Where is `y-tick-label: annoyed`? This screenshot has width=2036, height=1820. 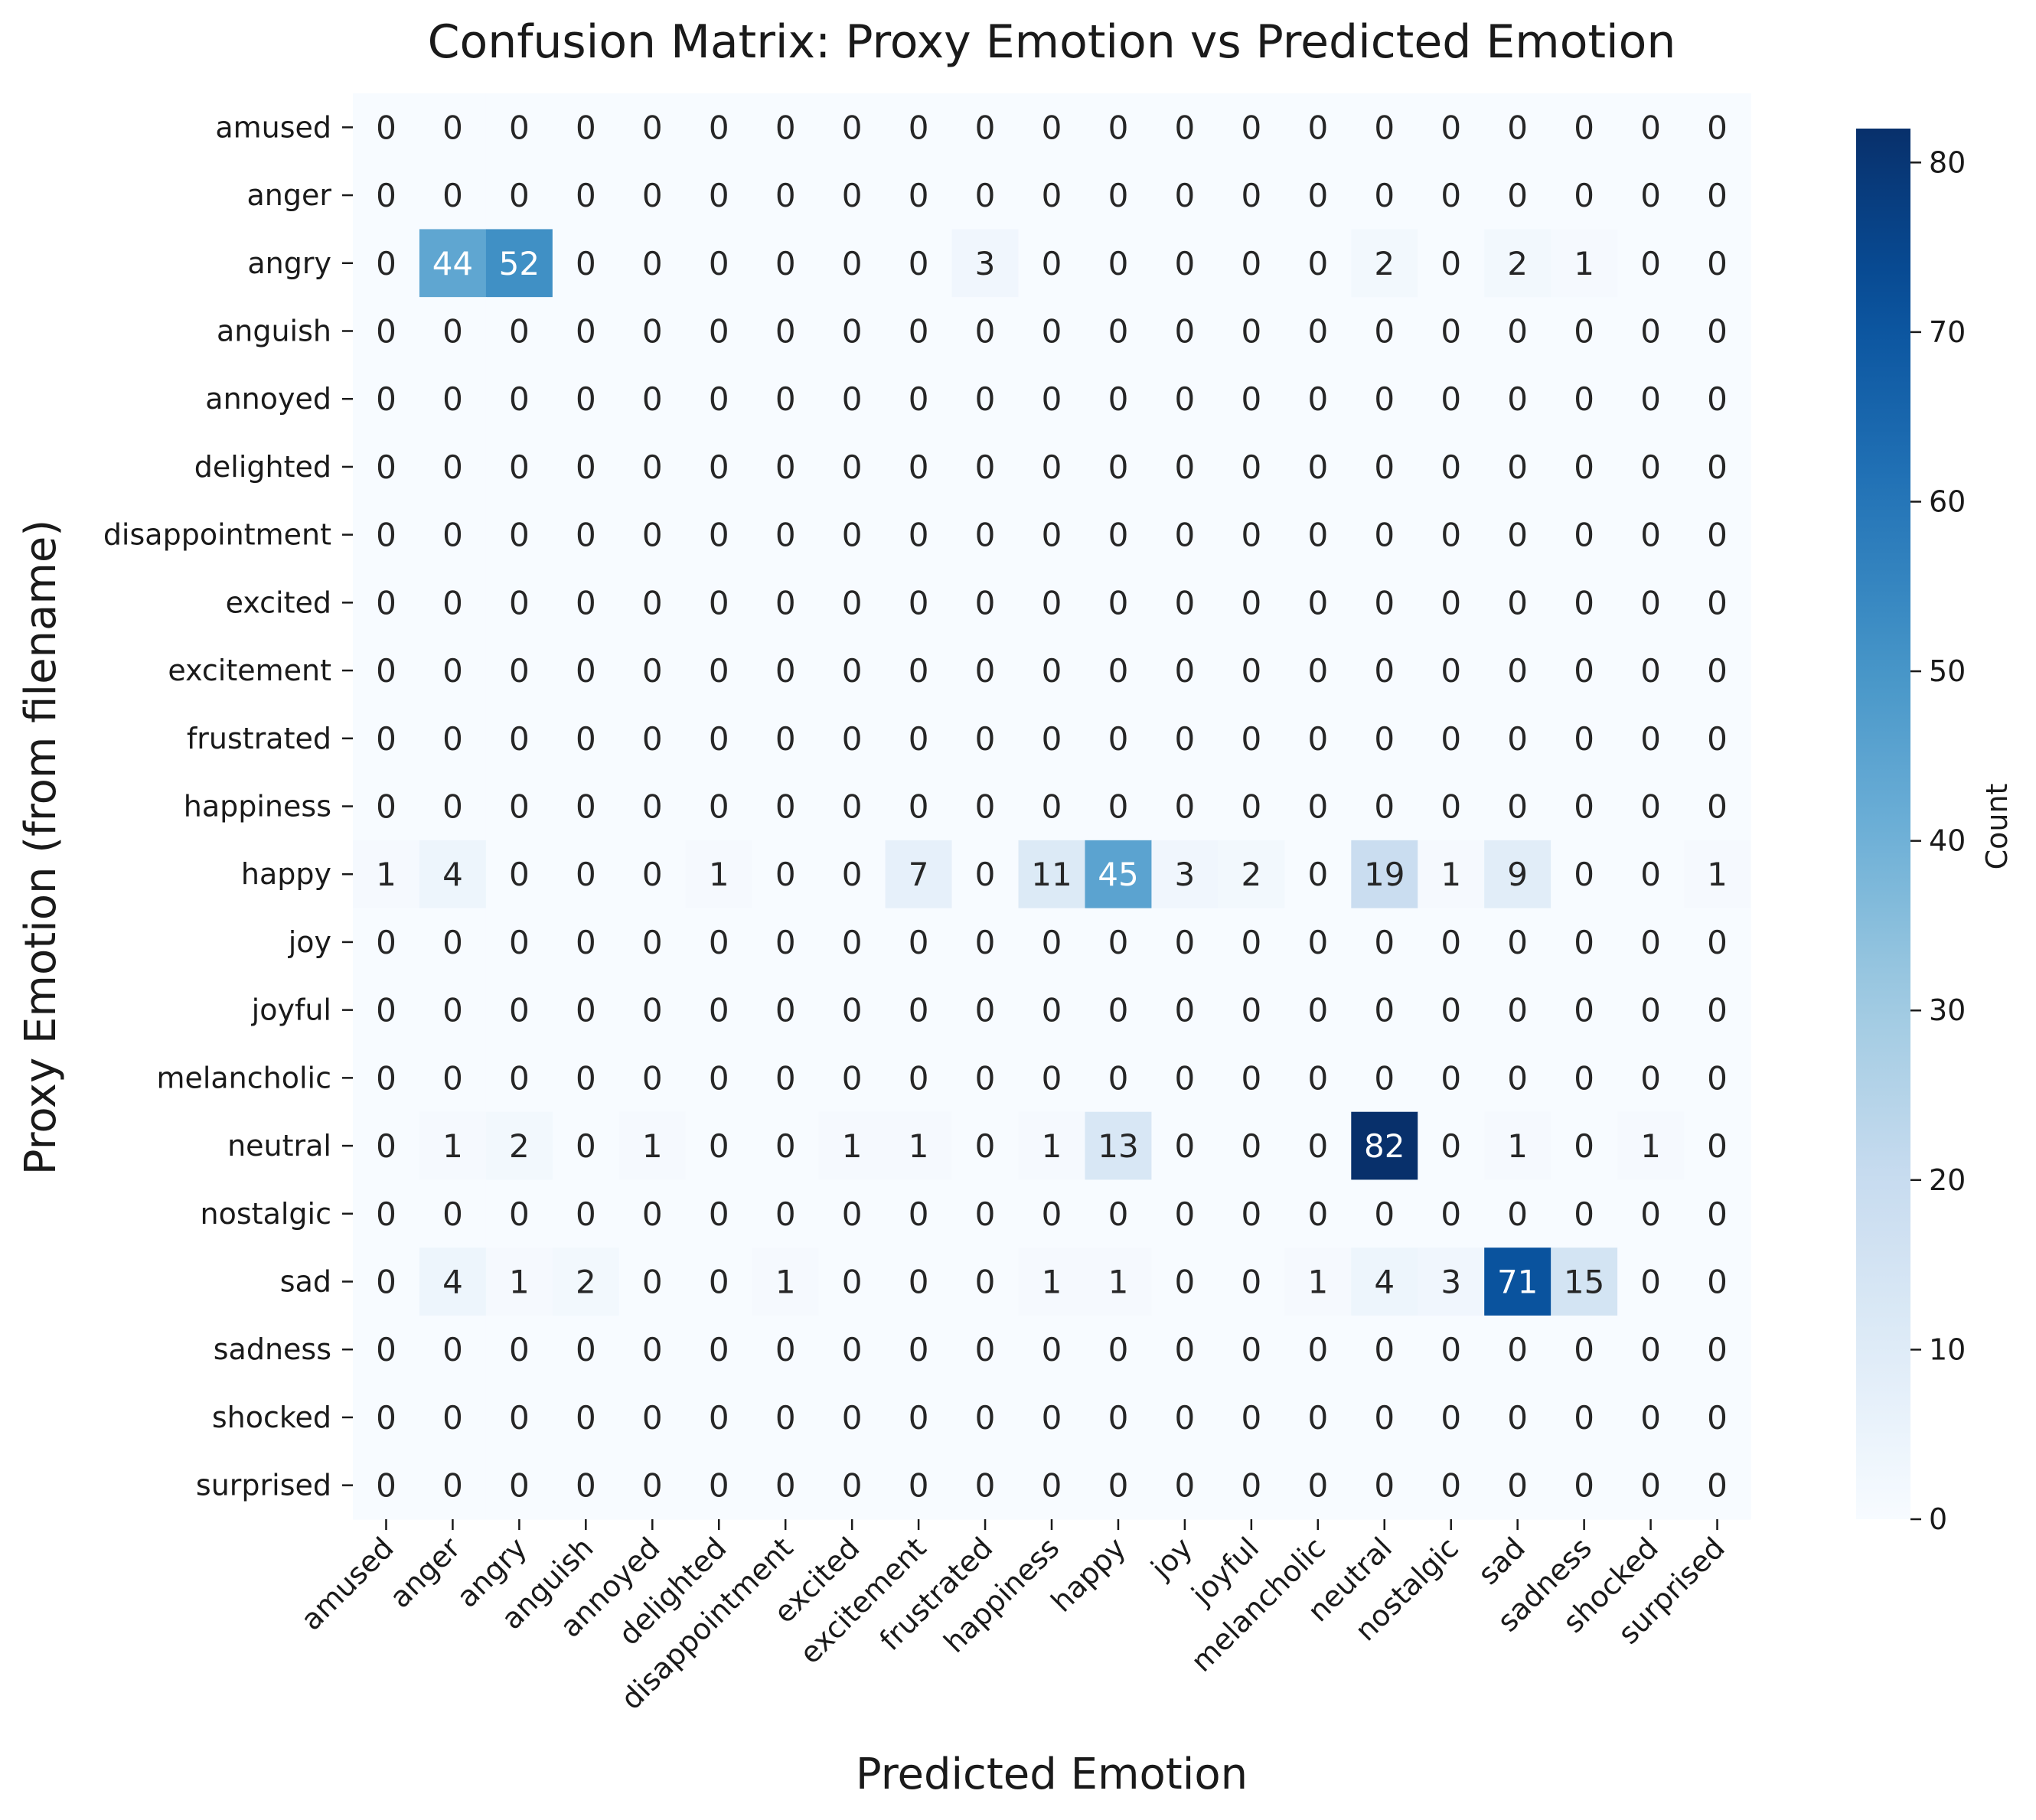
y-tick-label: annoyed is located at coordinates (268, 399).